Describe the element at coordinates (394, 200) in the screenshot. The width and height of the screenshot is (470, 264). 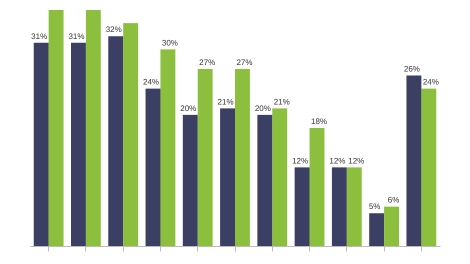
I see `data-label: 6%` at that location.